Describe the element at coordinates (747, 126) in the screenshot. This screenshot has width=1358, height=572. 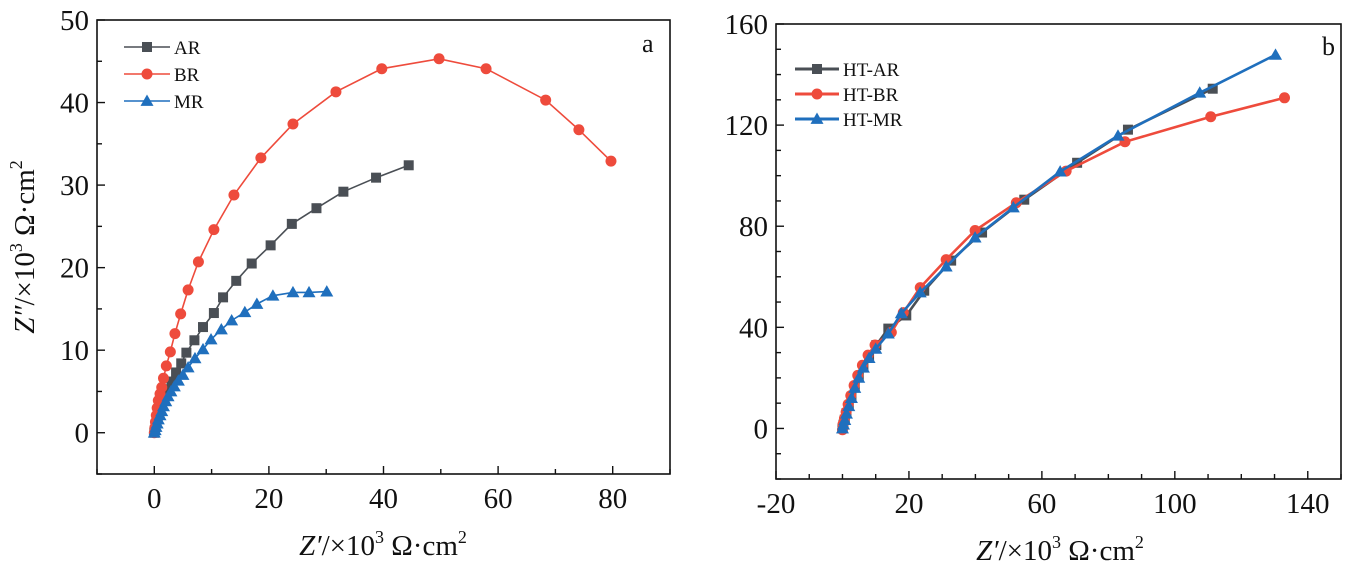
I see `y-tick-label: 120` at that location.